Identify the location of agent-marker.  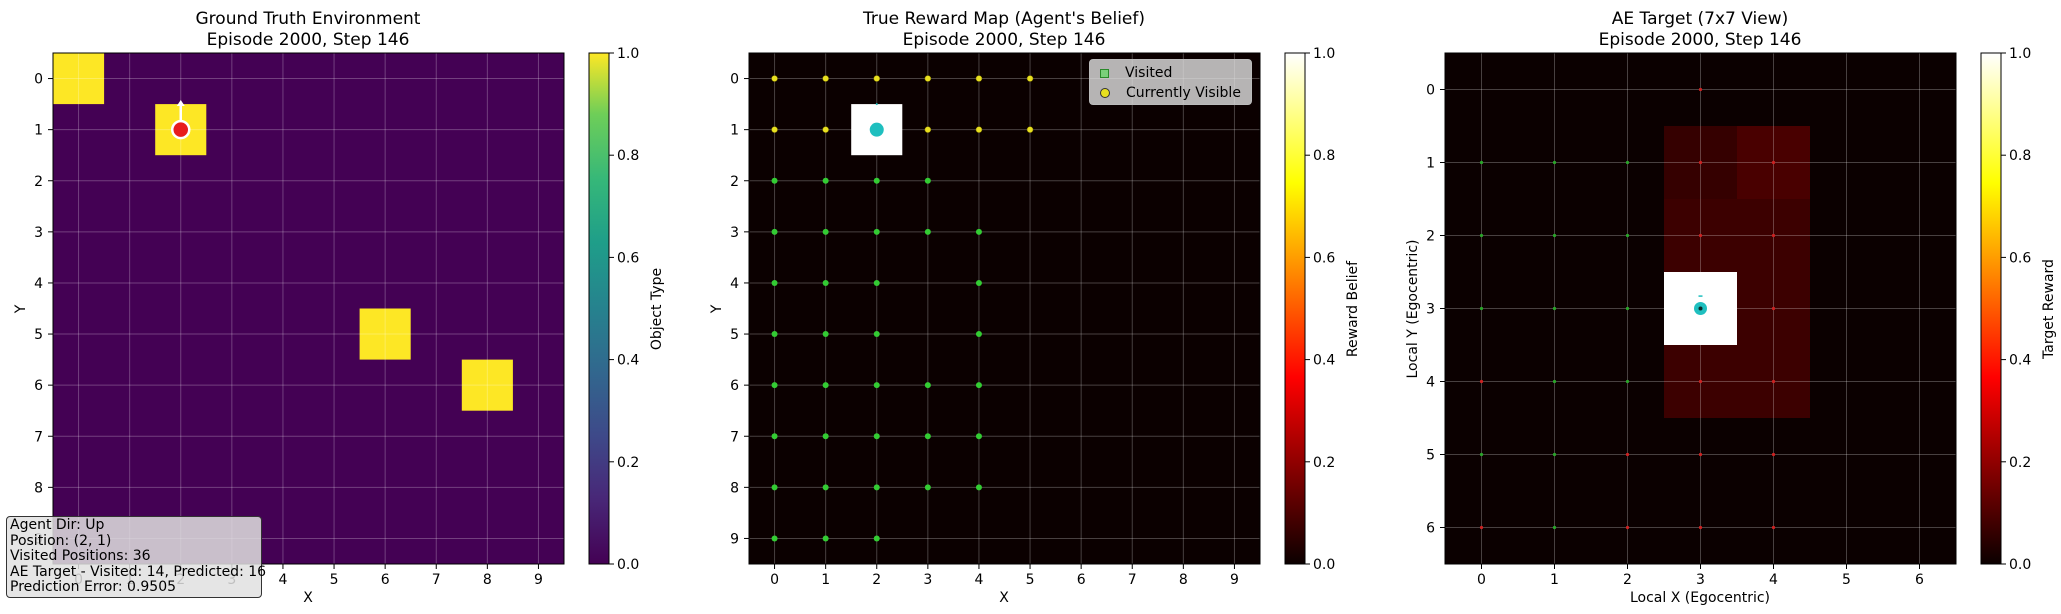
(181, 129).